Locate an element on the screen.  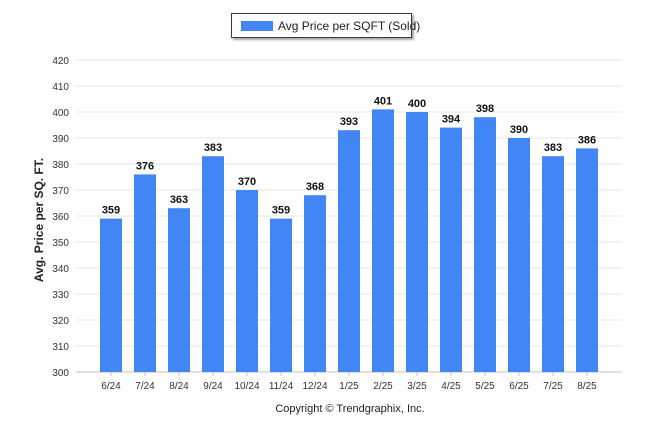
copyright-text: Copyright © Trendgraphix, Inc. is located at coordinates (350, 409).